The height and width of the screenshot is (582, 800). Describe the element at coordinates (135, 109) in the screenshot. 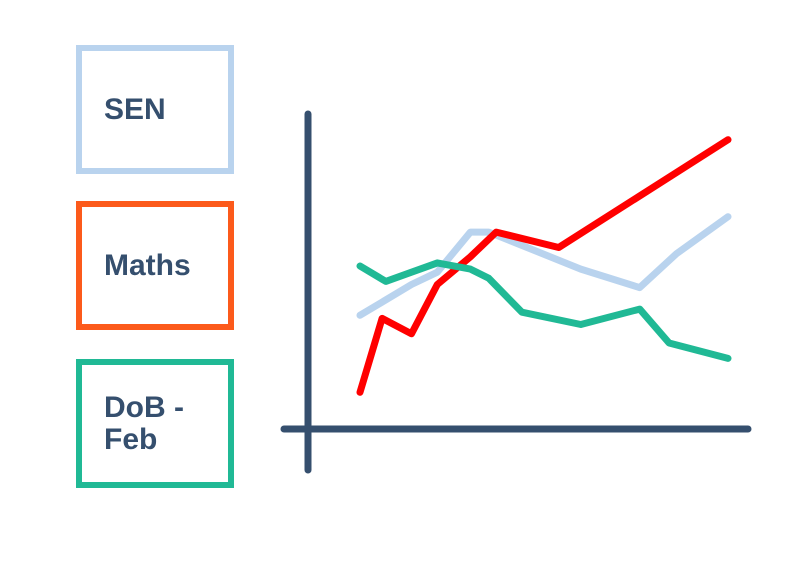

I see `legend-label-sen: SEN` at that location.